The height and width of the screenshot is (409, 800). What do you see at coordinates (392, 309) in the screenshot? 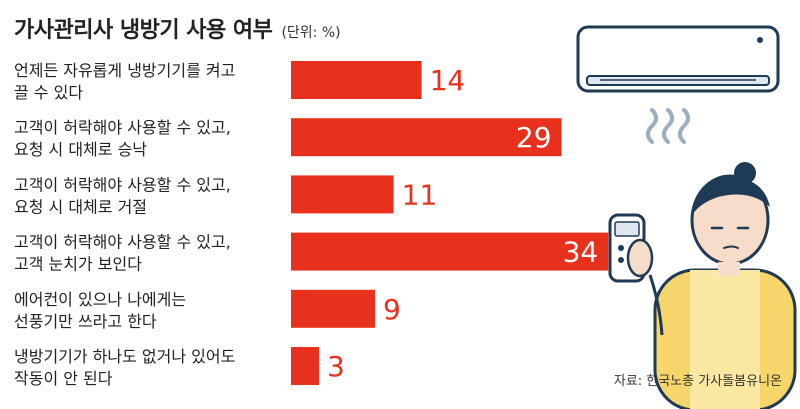
I see `value-label: 9` at bounding box center [392, 309].